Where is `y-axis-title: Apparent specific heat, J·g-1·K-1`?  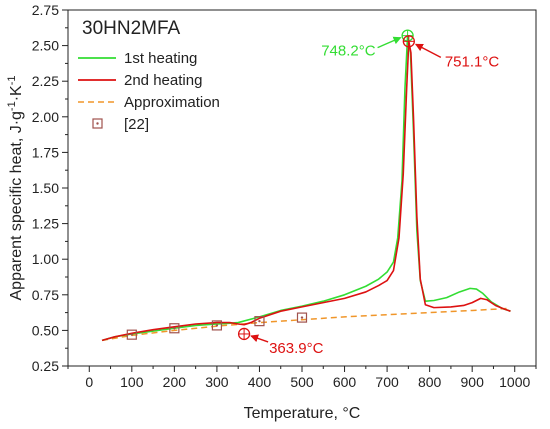 y-axis-title: Apparent specific heat, J·g-1·K-1 is located at coordinates (15, 188).